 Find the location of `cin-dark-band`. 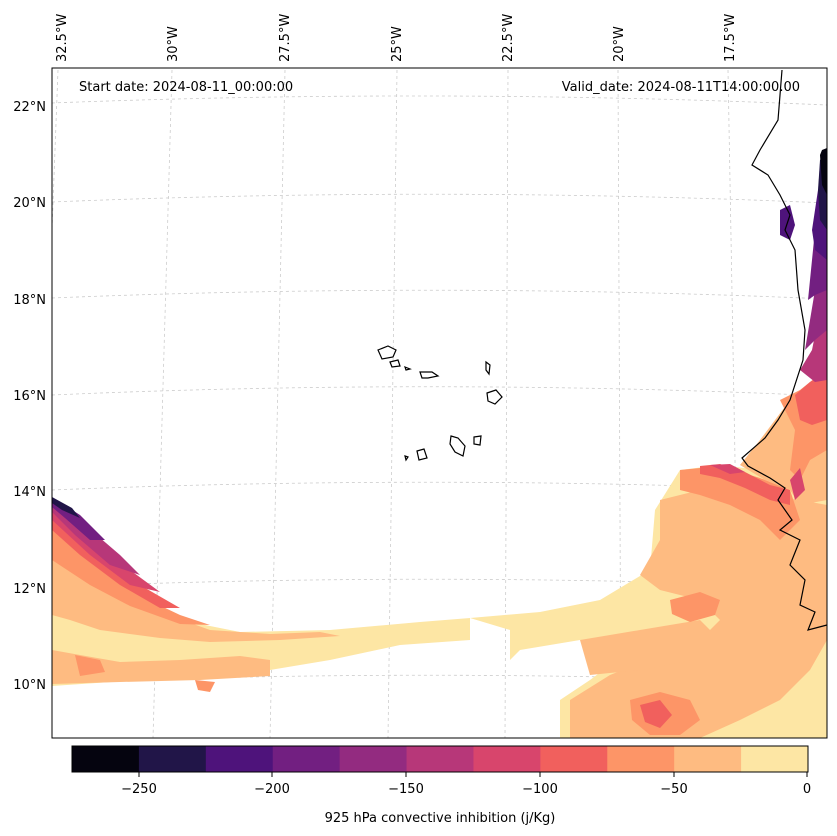

cin-dark-band is located at coordinates (66, 507).